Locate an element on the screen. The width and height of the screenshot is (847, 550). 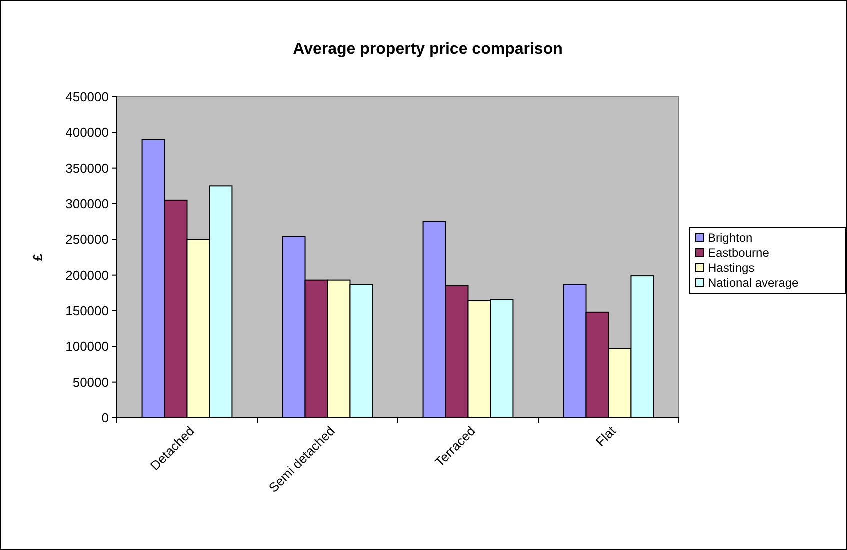
chart-title: Average property price comparison is located at coordinates (428, 49).